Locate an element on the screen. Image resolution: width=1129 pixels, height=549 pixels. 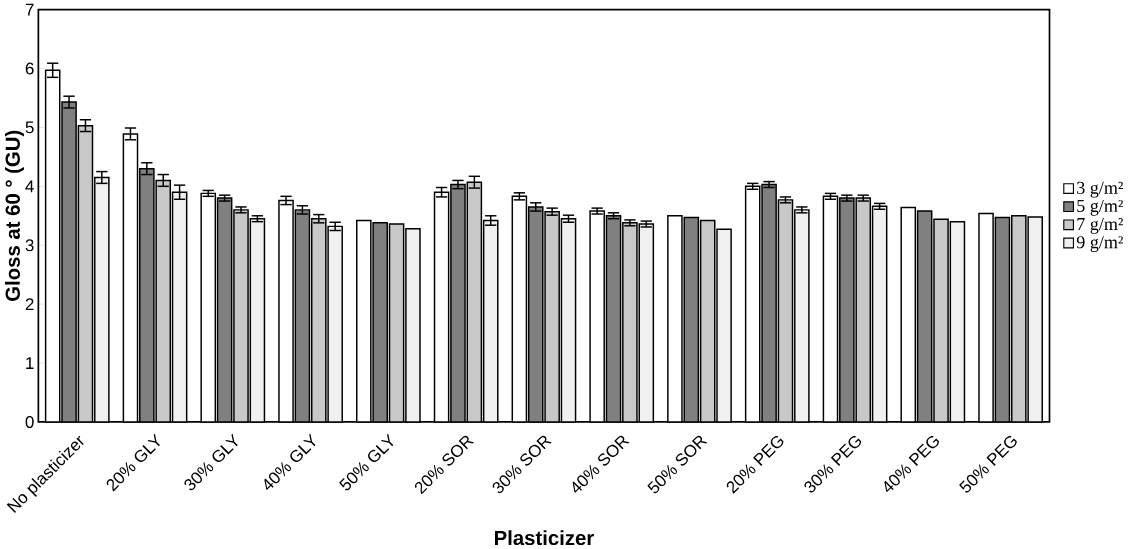
legend-label: 7 g/m² is located at coordinates (1100, 226).